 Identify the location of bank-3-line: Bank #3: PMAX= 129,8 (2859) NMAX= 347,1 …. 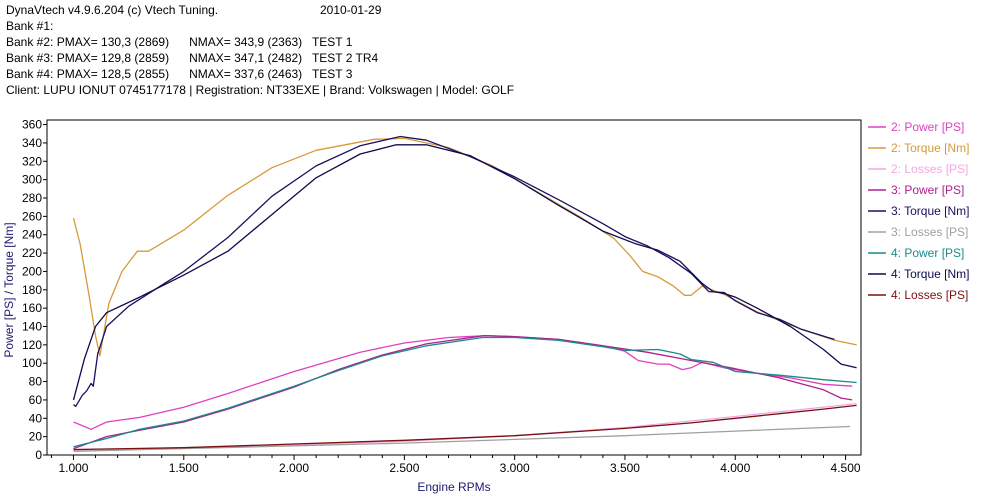
(192, 58).